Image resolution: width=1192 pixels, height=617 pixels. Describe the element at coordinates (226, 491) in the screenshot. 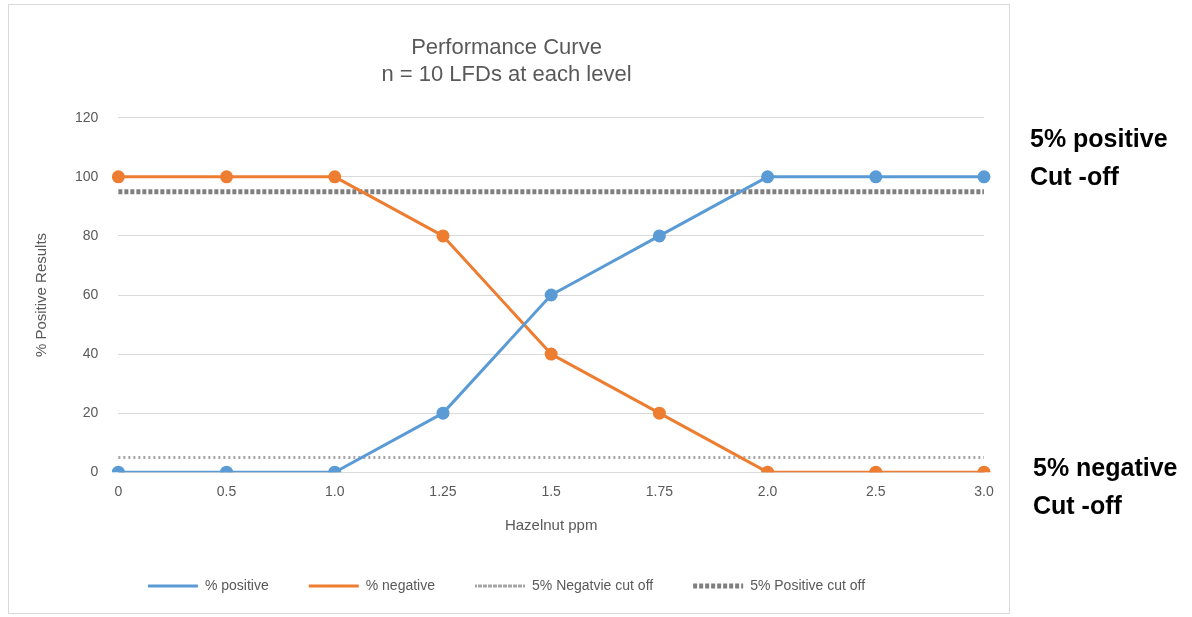

I see `x-tick-label: 0.5` at that location.